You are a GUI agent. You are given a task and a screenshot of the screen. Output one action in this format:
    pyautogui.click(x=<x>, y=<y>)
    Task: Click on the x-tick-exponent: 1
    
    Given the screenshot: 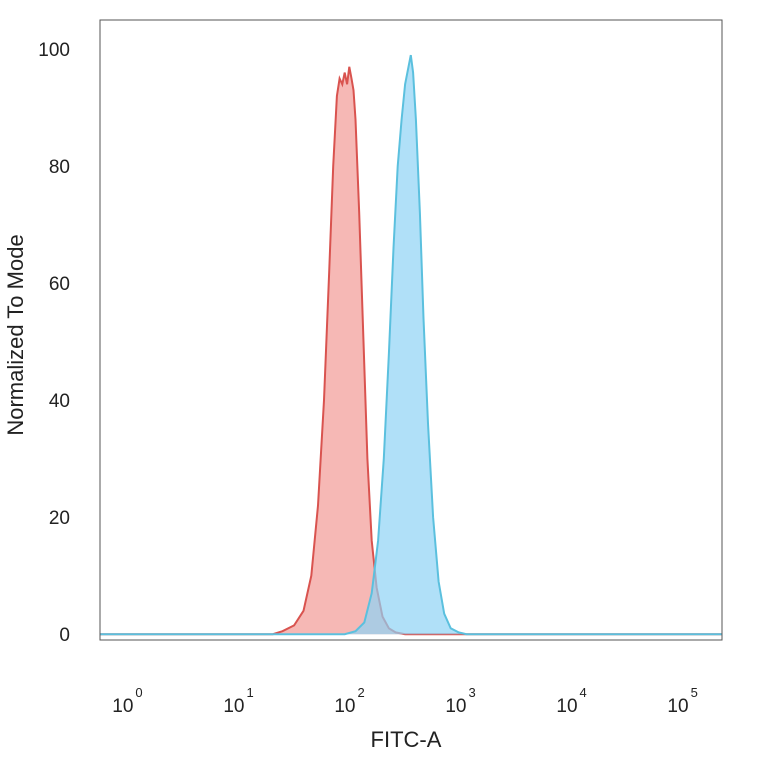 What is the action you would take?
    pyautogui.click(x=249, y=692)
    